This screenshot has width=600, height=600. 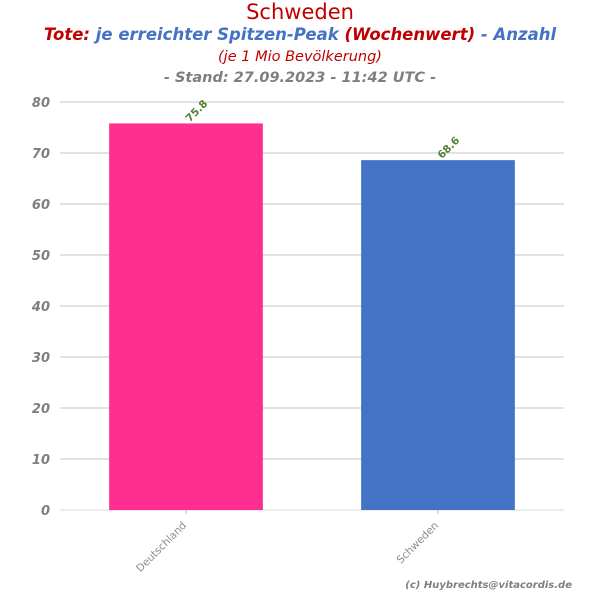 What do you see at coordinates (410, 34) in the screenshot?
I see `subtitle-part-3: (Wochenwert)` at bounding box center [410, 34].